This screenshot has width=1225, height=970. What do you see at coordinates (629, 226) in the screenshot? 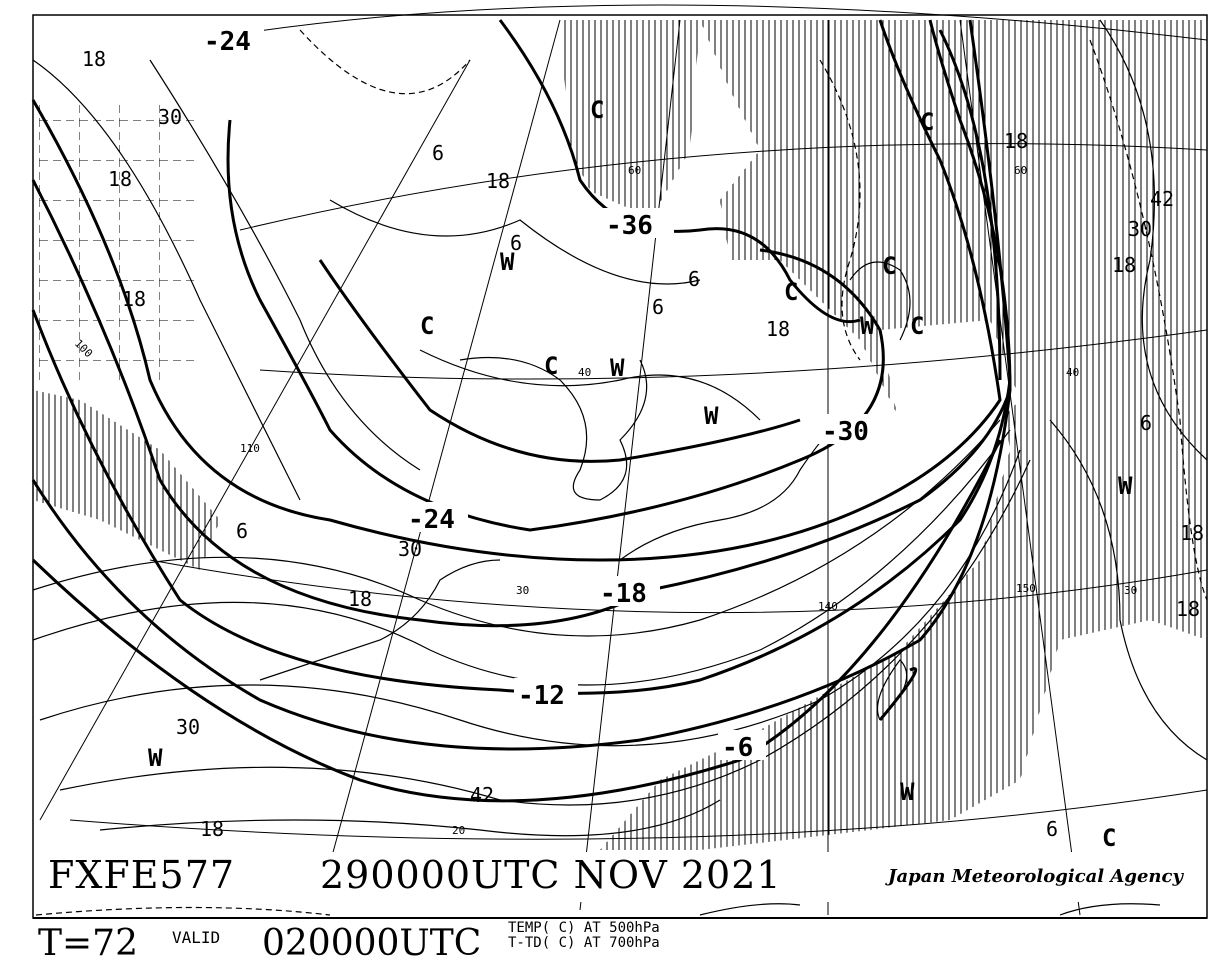
I see `temp-label: -36` at bounding box center [629, 226].